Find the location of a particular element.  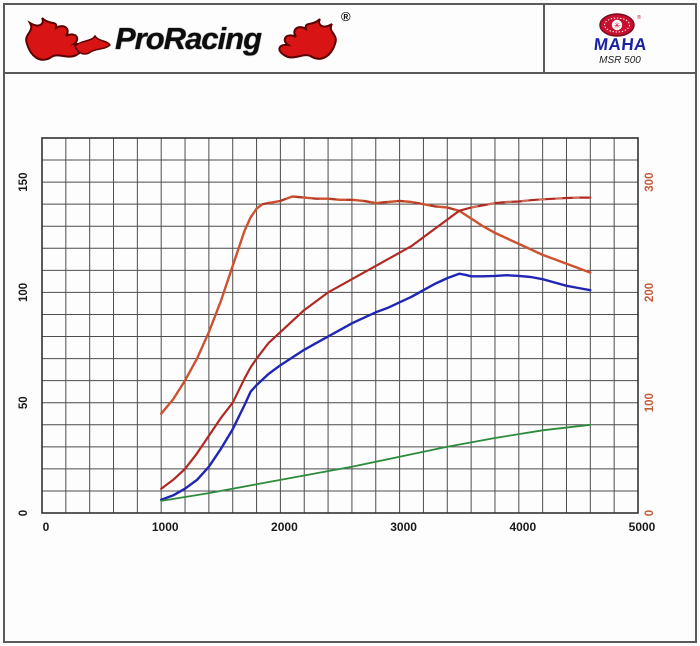

x-axis-tick-label: 1000 is located at coordinates (165, 527).